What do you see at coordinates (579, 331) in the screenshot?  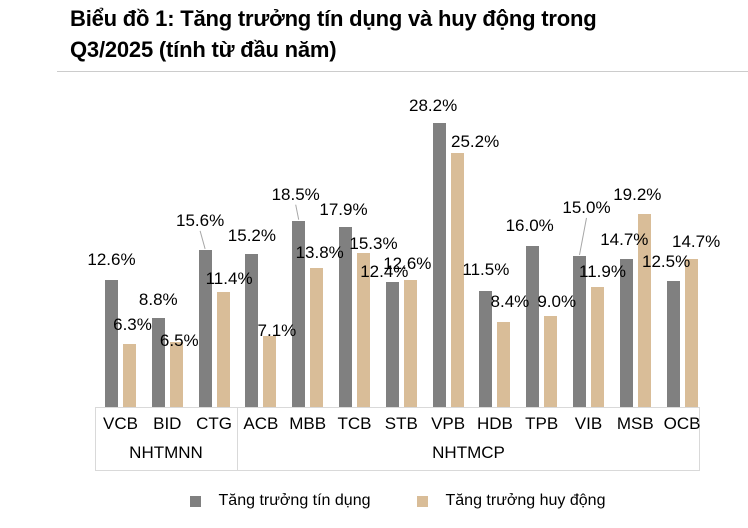 I see `bar-credit-vib` at bounding box center [579, 331].